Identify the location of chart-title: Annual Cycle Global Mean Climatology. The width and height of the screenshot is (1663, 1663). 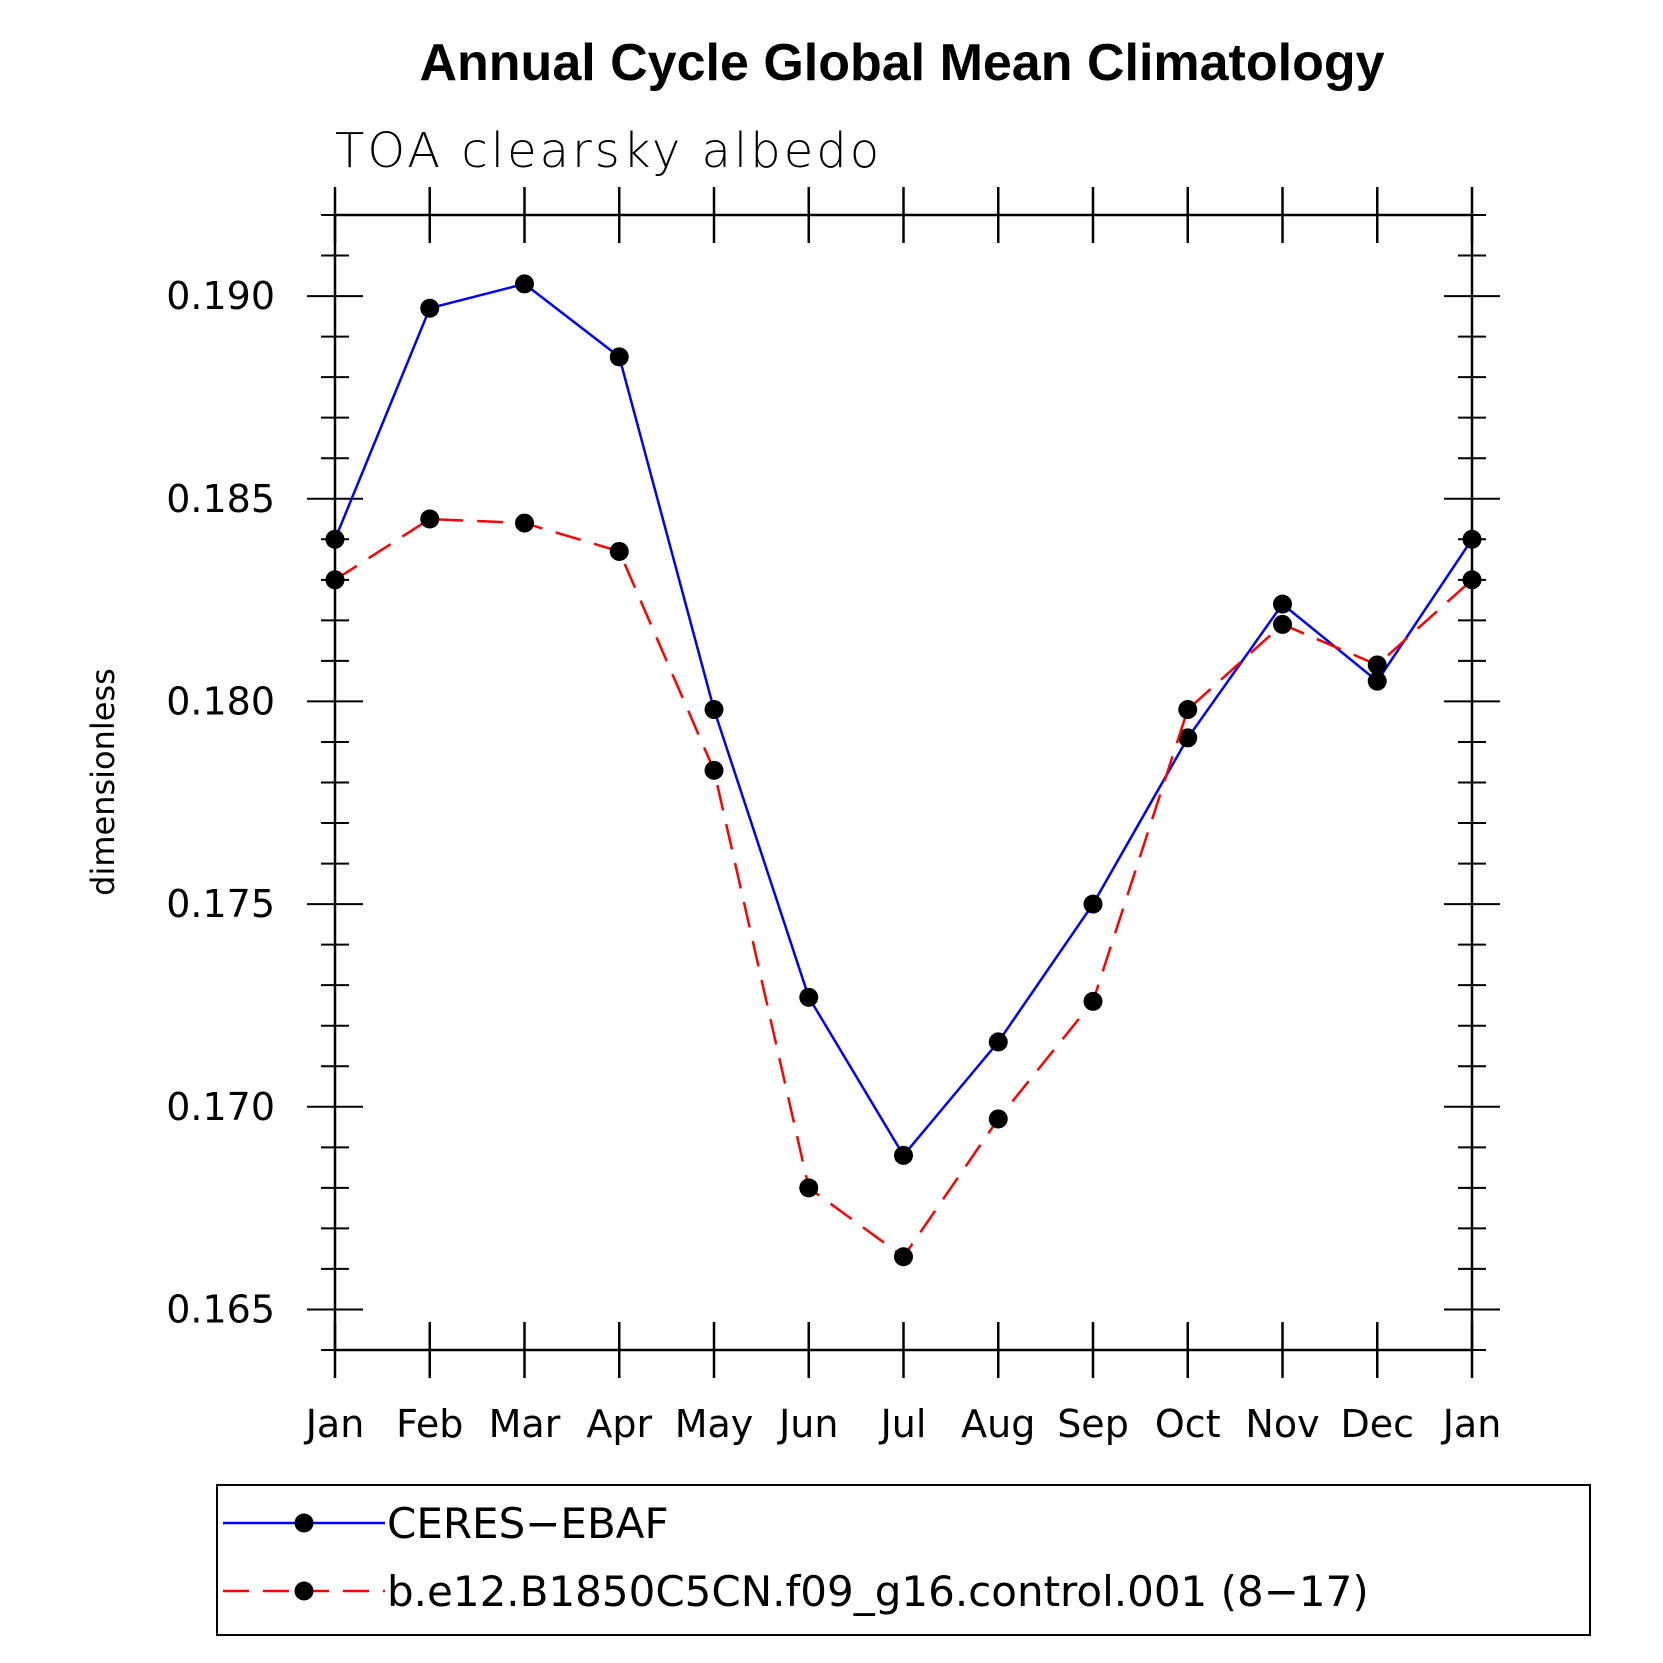
(901, 63).